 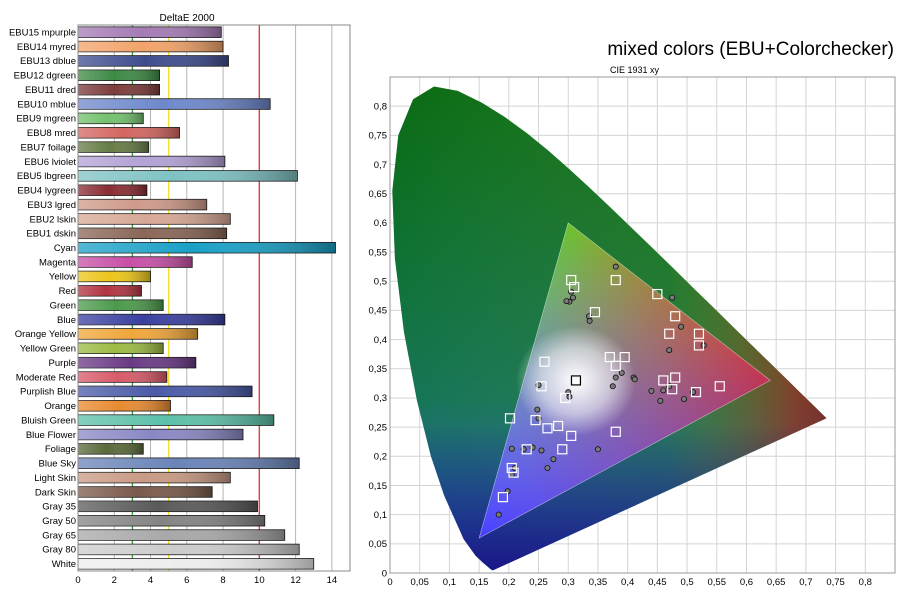 What do you see at coordinates (378, 544) in the screenshot?
I see `cie-y-tick-label: 0,05` at bounding box center [378, 544].